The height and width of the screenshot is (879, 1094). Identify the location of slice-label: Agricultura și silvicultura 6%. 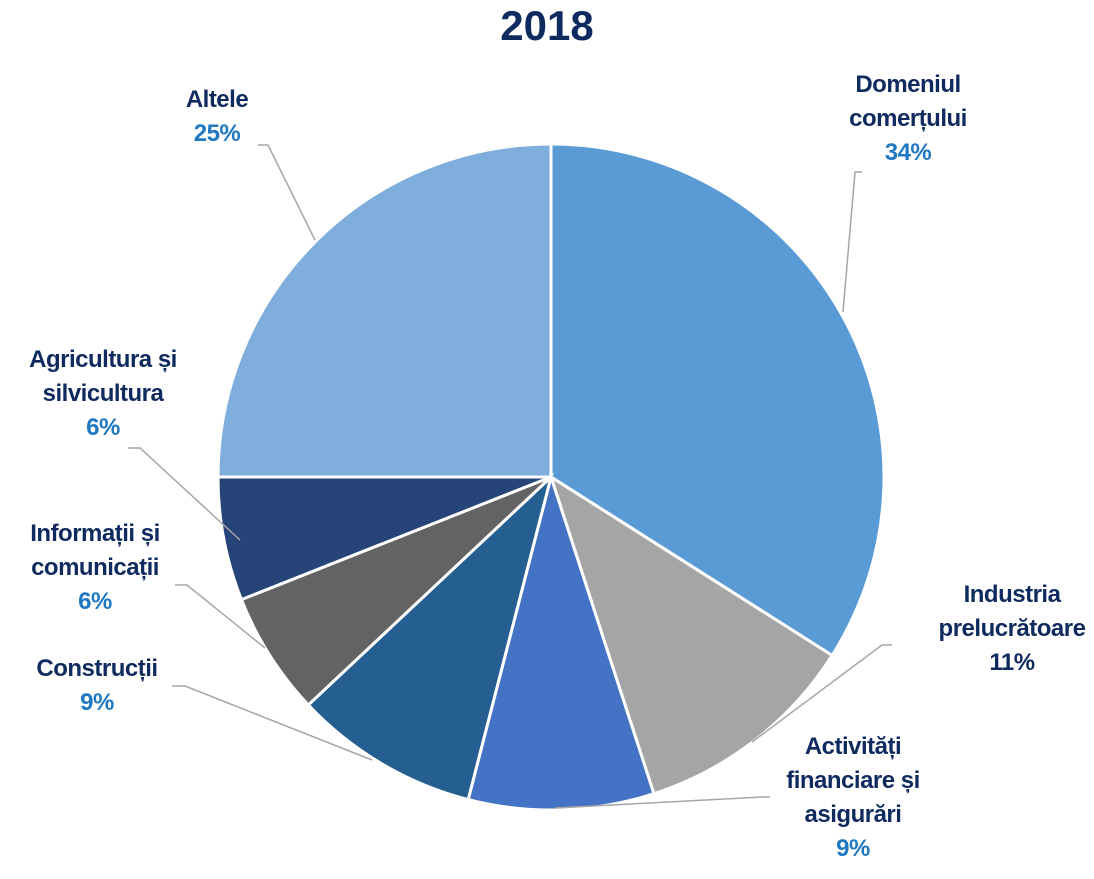
(103, 394).